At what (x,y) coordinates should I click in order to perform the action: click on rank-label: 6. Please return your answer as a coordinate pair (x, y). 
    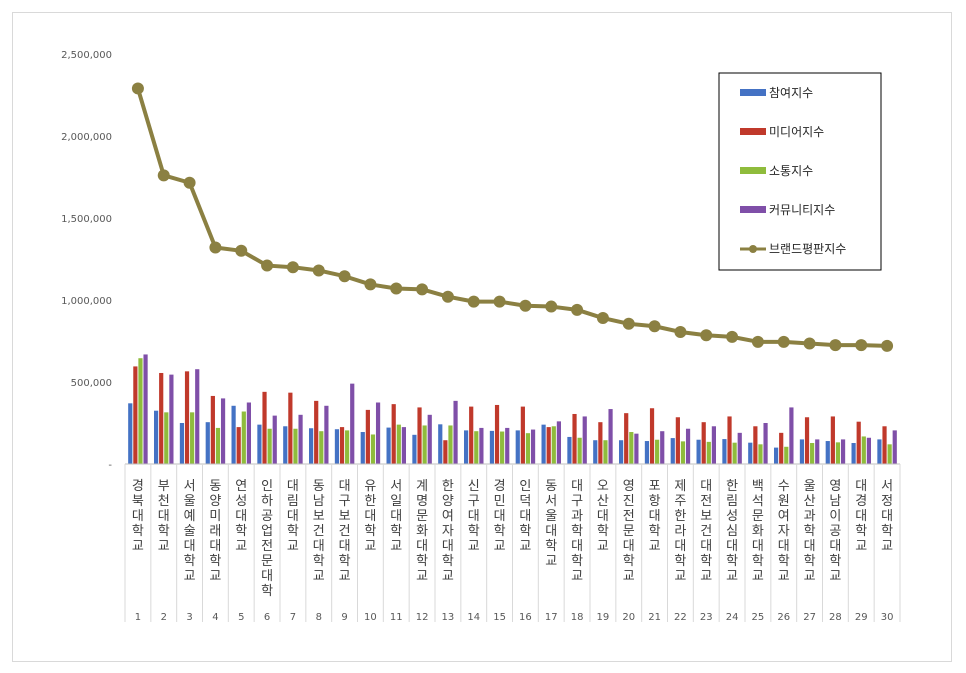
    Looking at the image, I should click on (267, 617).